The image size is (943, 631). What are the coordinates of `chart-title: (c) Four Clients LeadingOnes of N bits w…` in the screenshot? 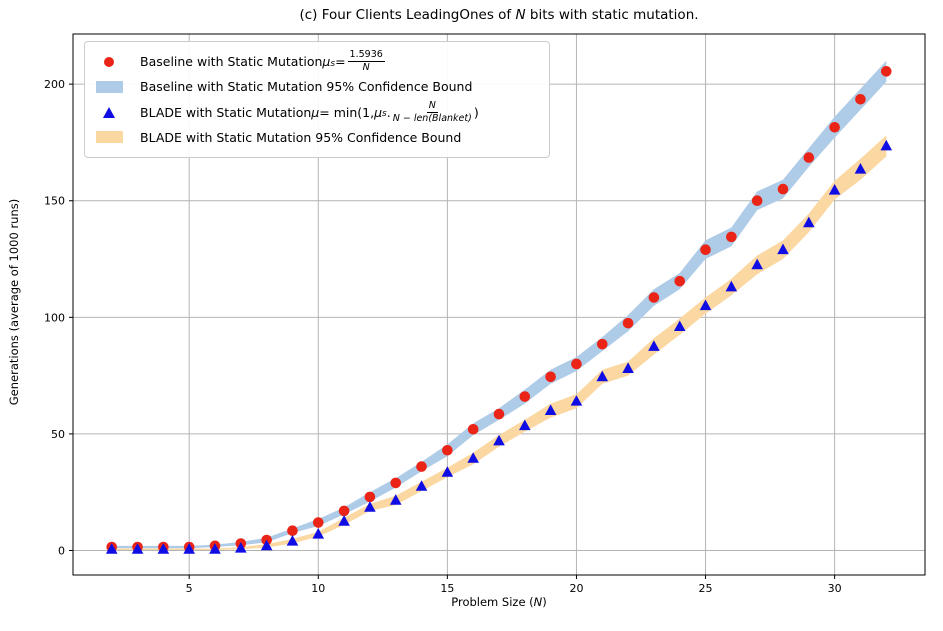 It's located at (499, 15).